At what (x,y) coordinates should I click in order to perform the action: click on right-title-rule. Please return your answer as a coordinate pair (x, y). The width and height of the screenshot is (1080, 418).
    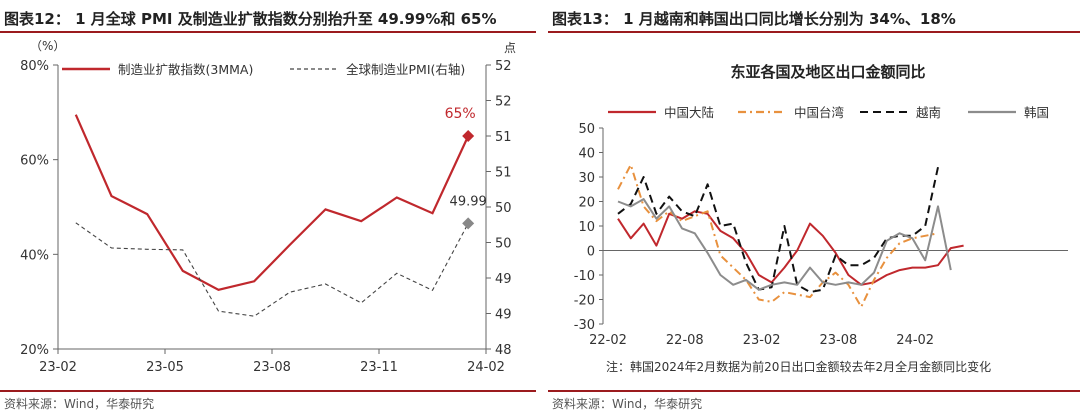
    Looking at the image, I should click on (814, 32).